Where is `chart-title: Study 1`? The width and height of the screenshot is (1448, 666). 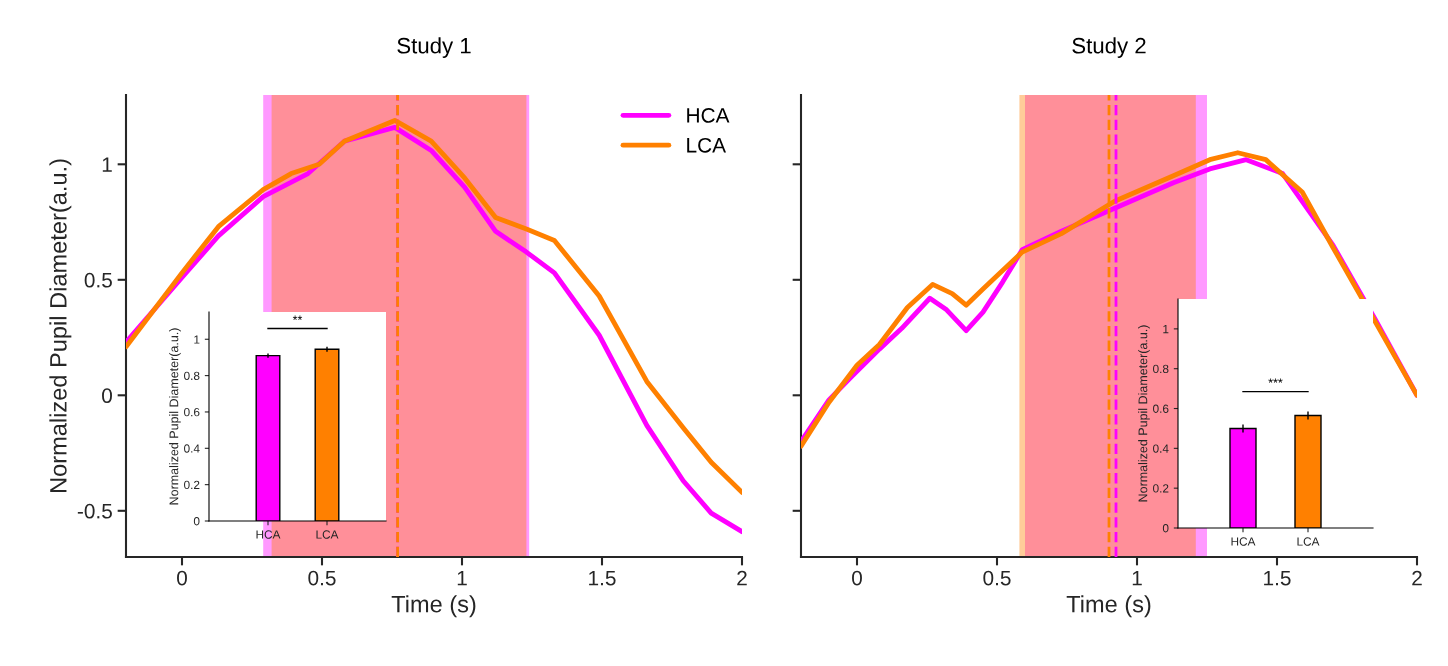 chart-title: Study 1 is located at coordinates (434, 47).